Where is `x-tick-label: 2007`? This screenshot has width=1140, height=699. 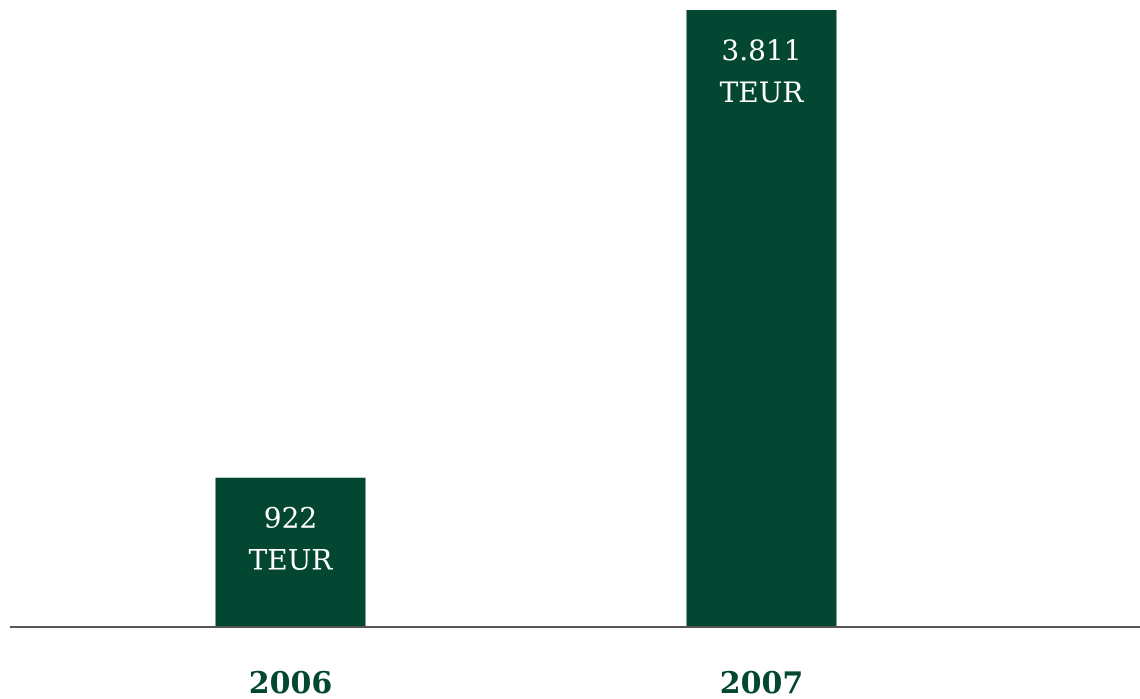 x-tick-label: 2007 is located at coordinates (762, 682).